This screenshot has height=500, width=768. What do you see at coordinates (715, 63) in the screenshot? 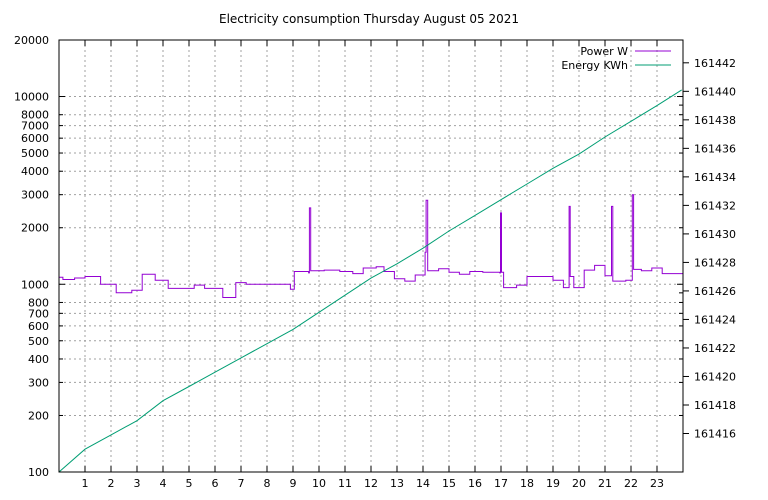
I see `y-right-tick-label: 161442` at bounding box center [715, 63].